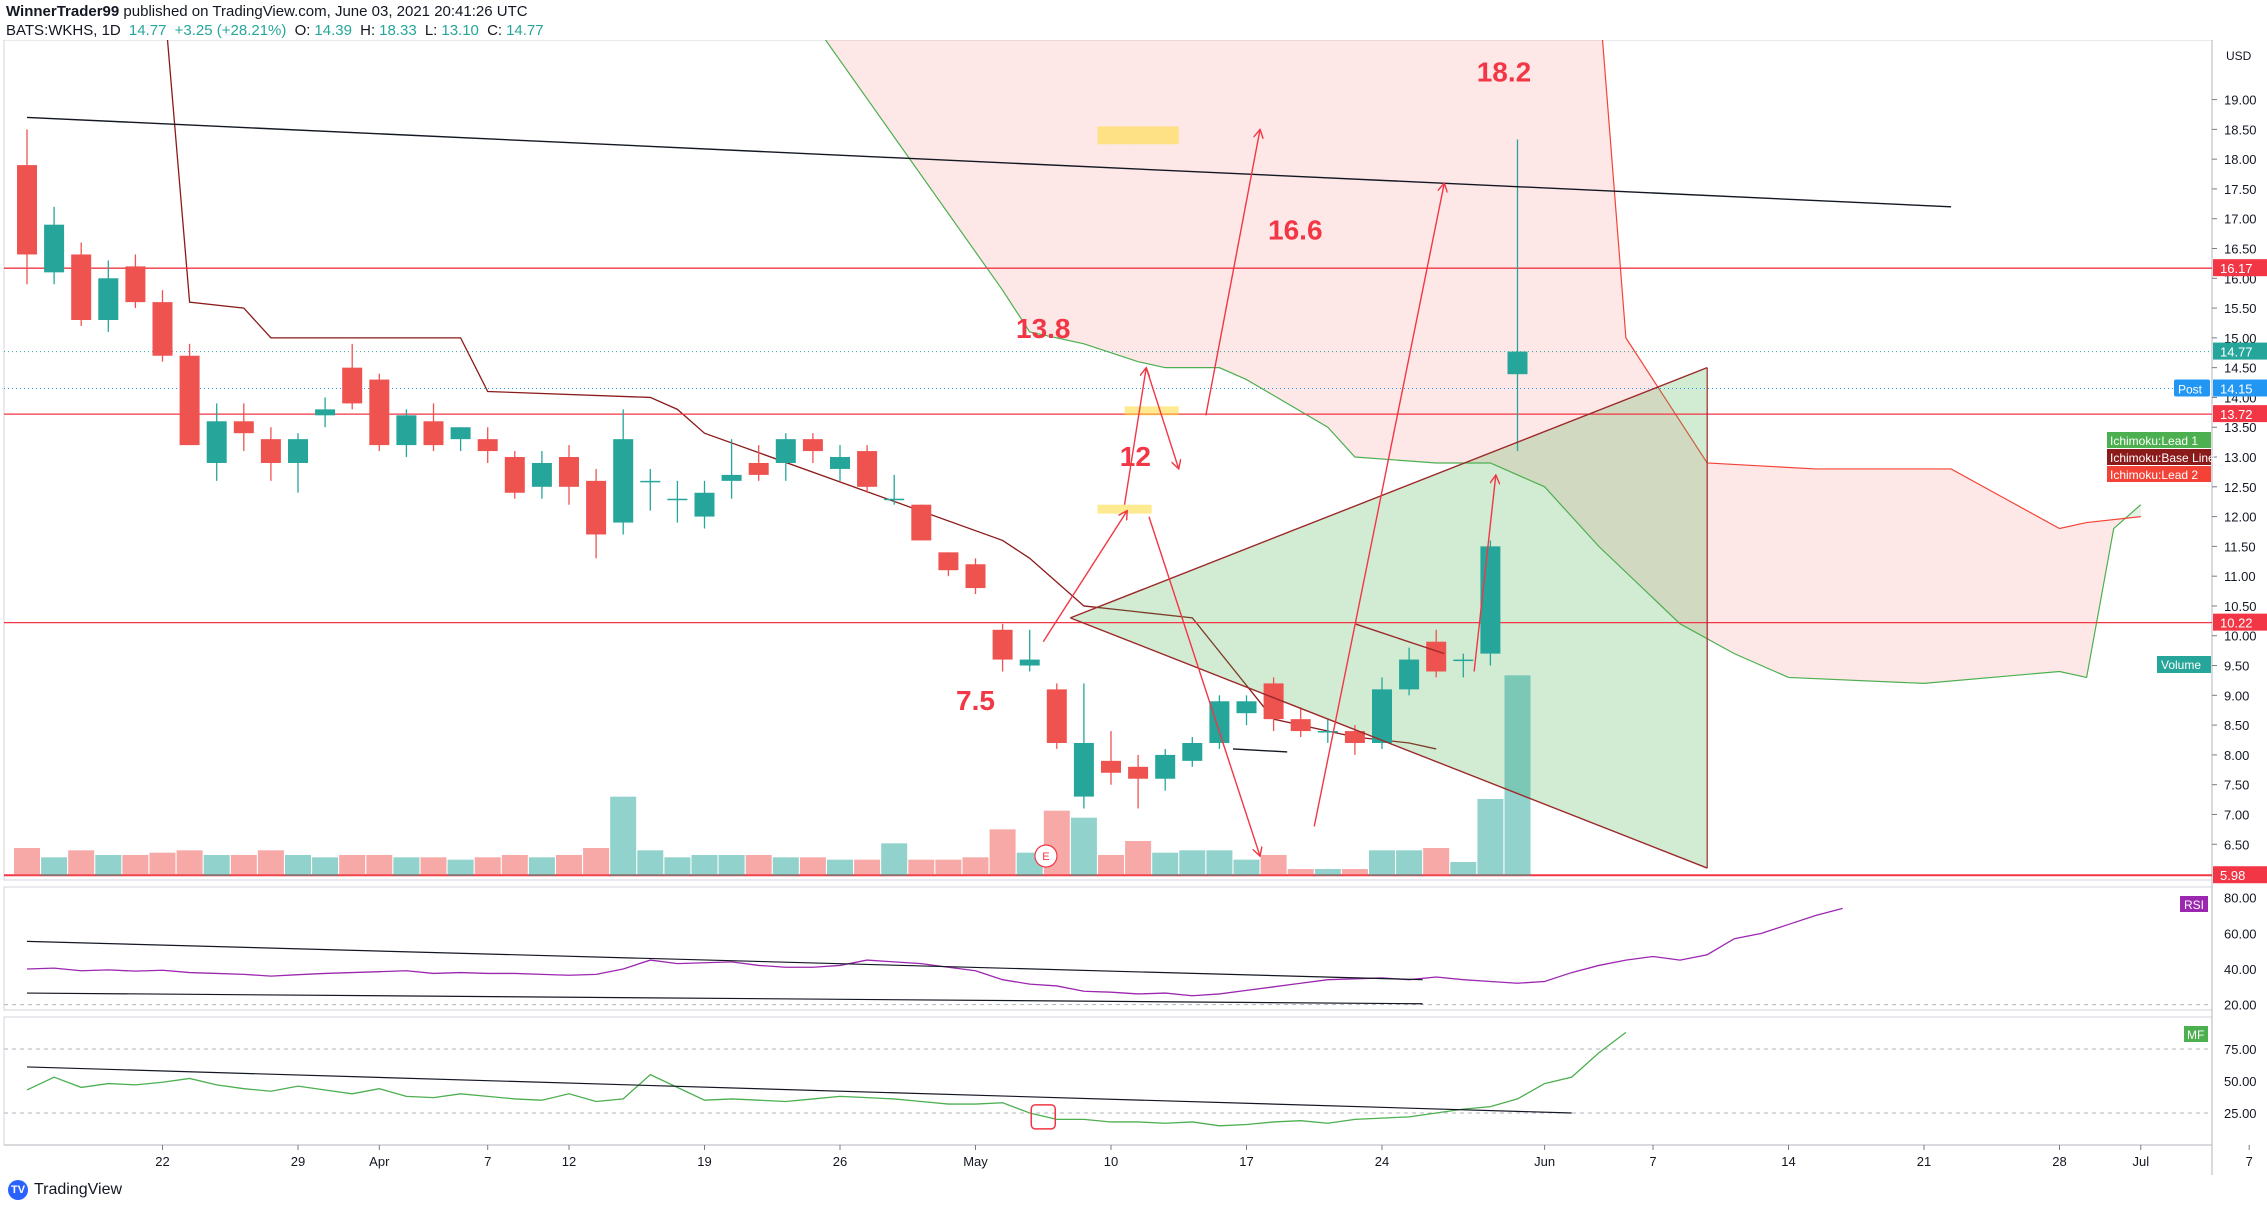  Describe the element at coordinates (18, 1190) in the screenshot. I see `tradingview-logo-icon: TV` at that location.